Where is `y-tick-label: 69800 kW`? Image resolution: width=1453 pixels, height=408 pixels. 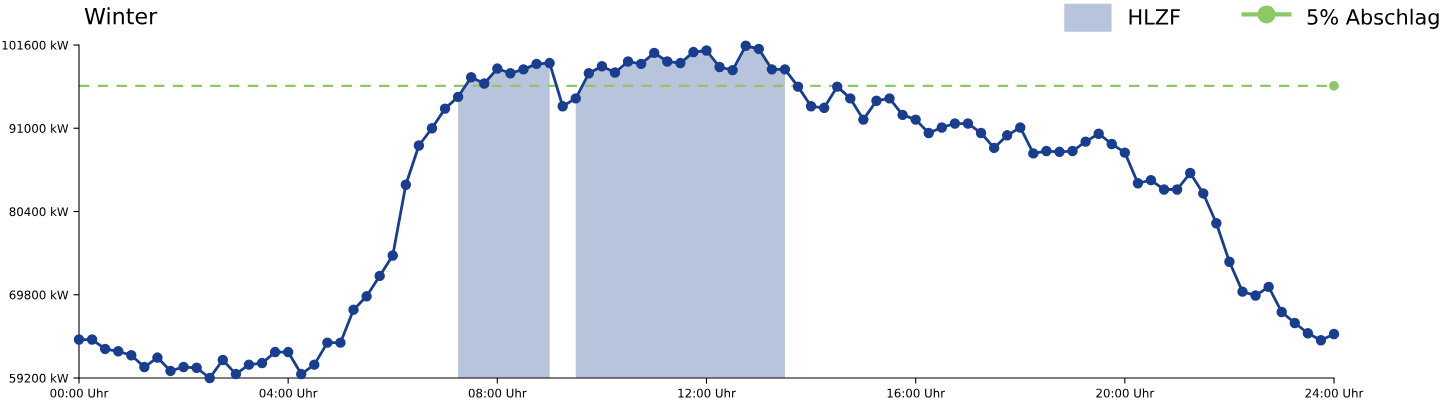
y-tick-label: 69800 kW is located at coordinates (39, 295).